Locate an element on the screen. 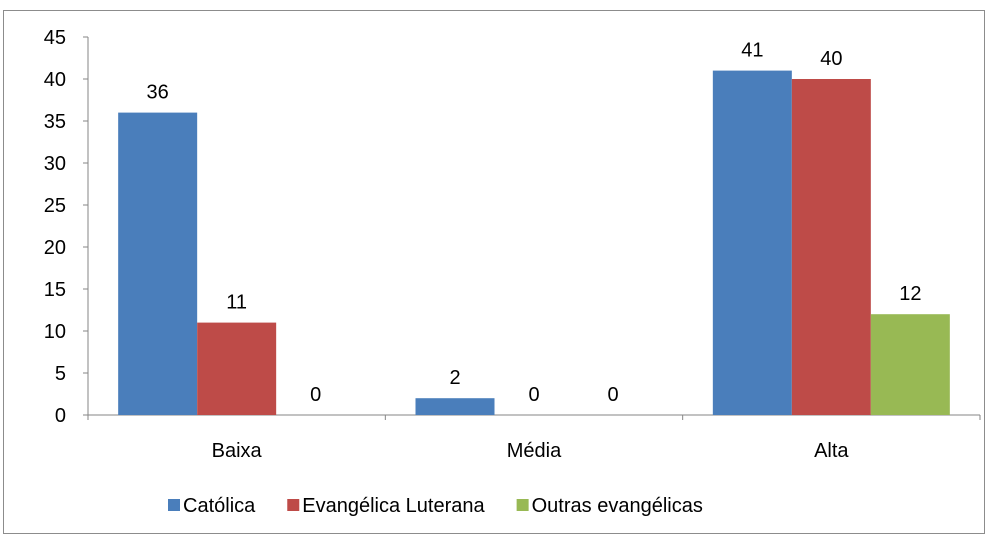  data-label: 36 is located at coordinates (158, 93).